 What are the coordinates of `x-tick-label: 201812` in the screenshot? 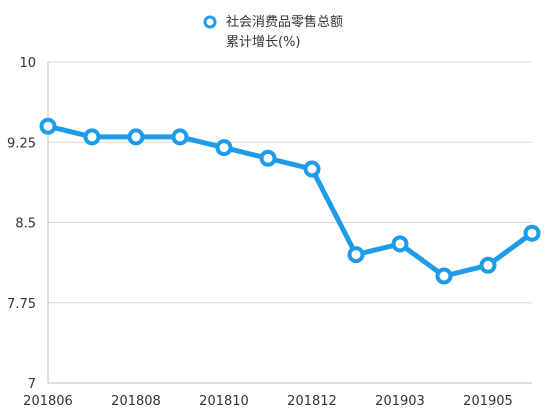 It's located at (312, 401).